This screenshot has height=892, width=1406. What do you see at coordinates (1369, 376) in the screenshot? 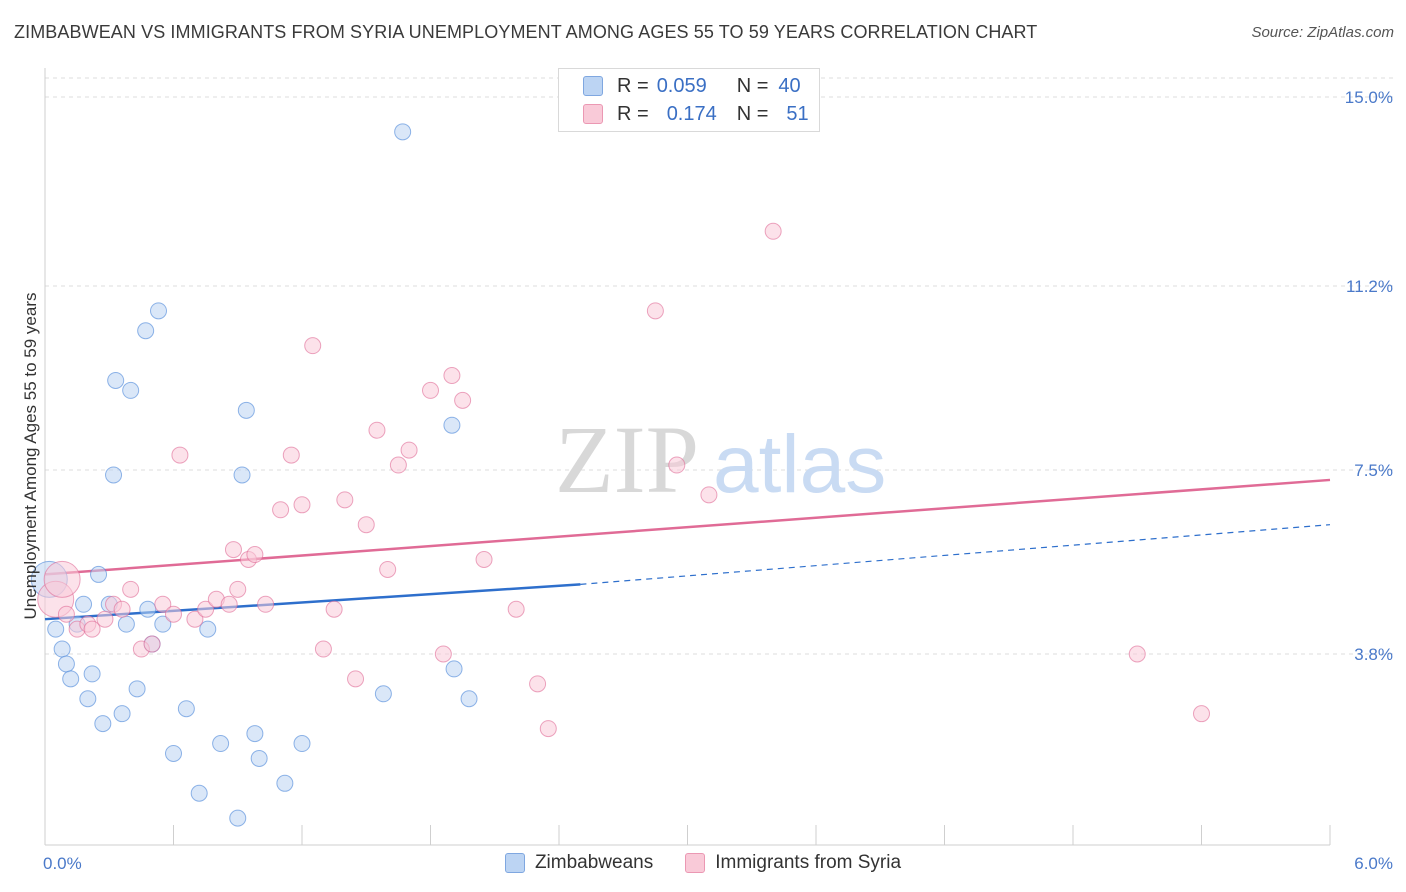
I see `y-tick-labels: 3.8% 7.5% 11.2% 15.0%` at bounding box center [1369, 376].